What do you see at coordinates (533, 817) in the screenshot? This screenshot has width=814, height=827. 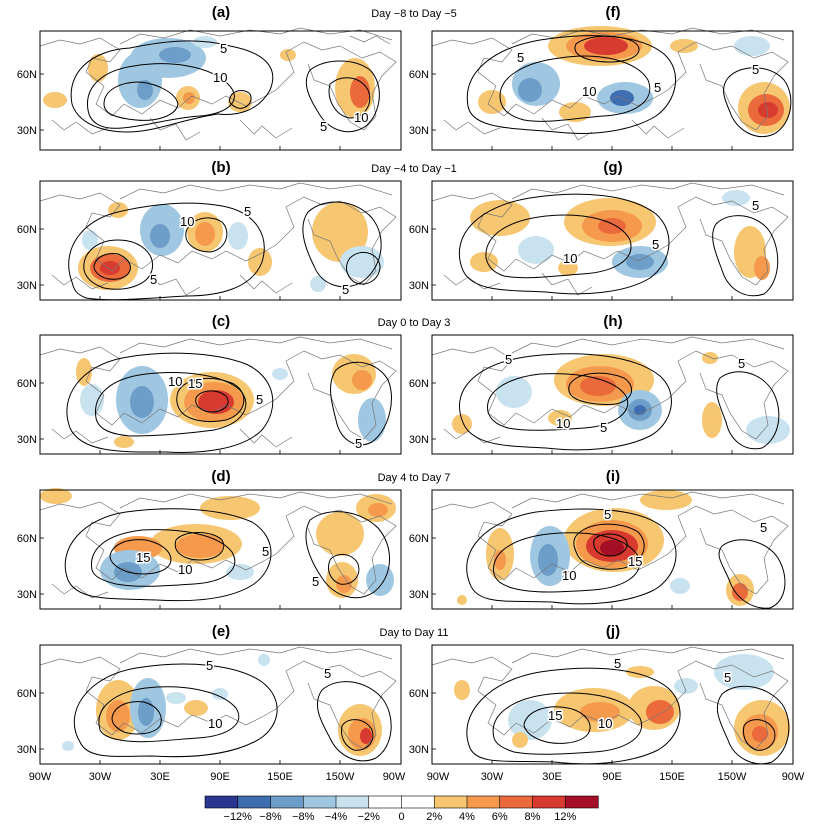 I see `colorbar-label: 8%` at bounding box center [533, 817].